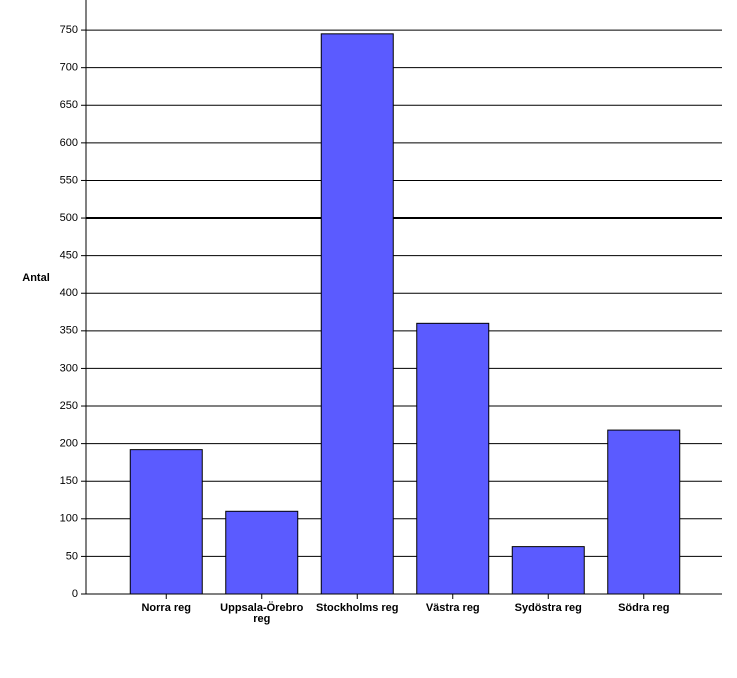  I want to click on x-tick-label: Västra reg, so click(452, 608).